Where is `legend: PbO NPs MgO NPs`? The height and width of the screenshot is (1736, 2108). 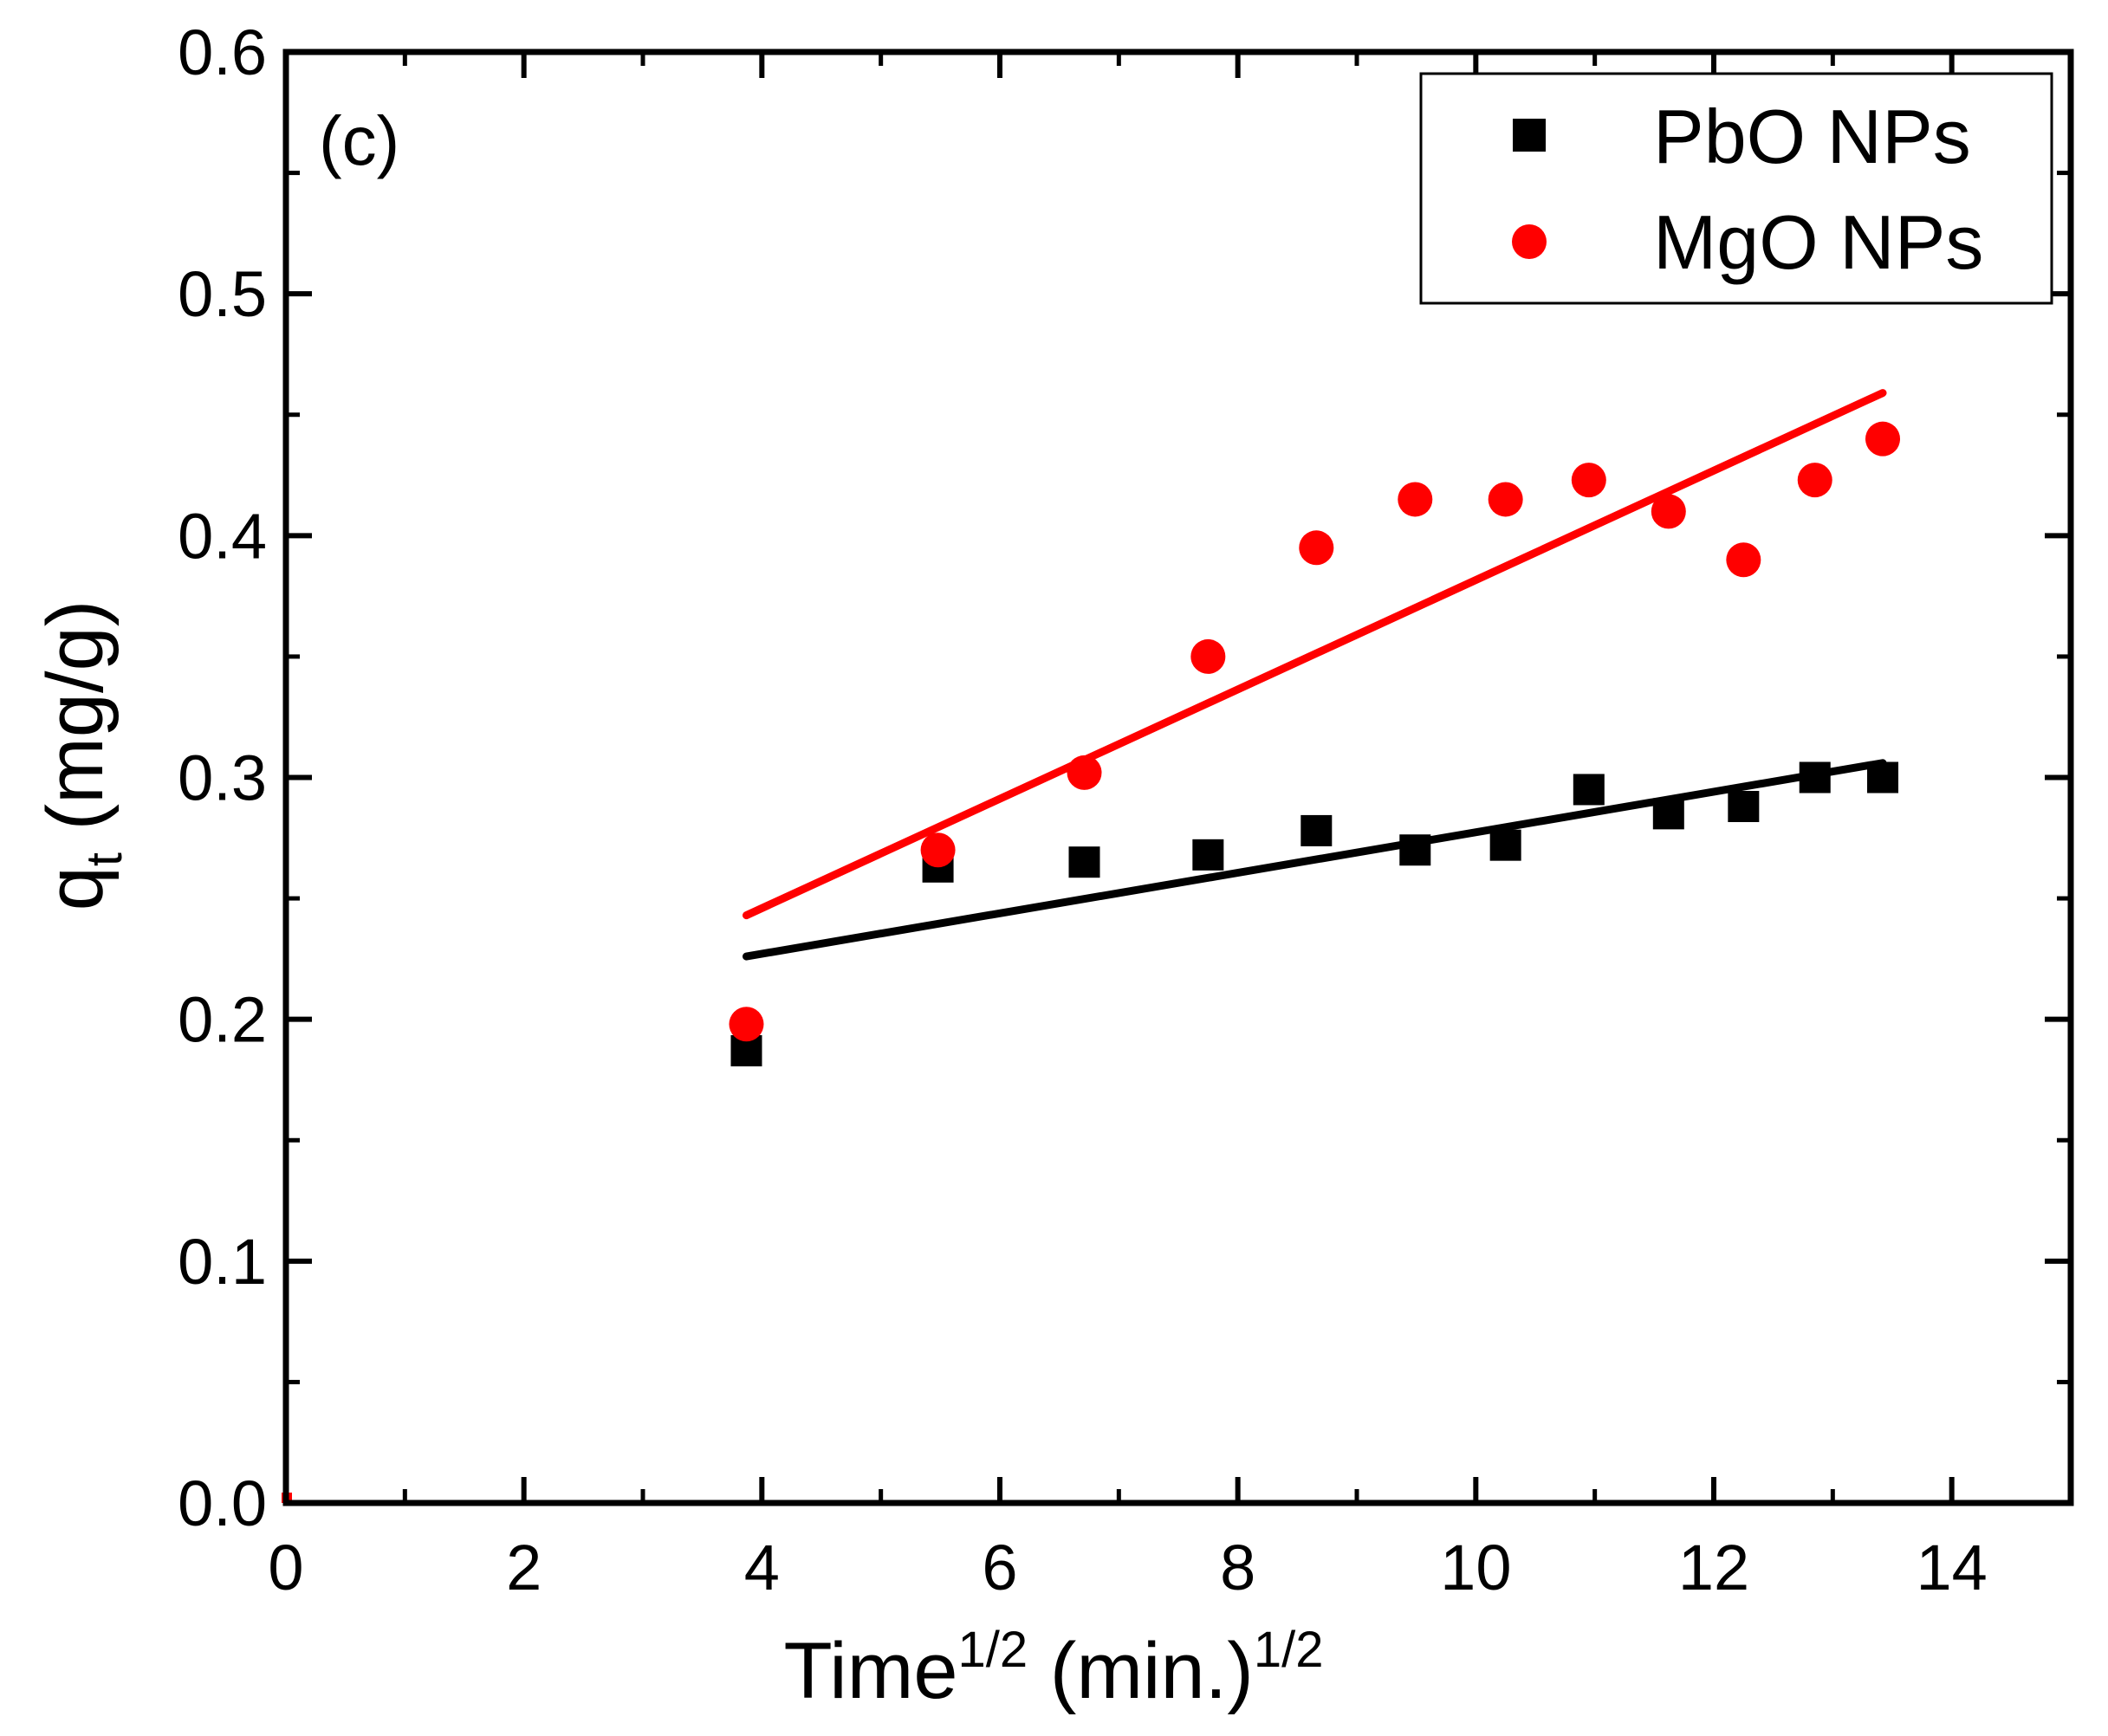 legend: PbO NPs MgO NPs is located at coordinates (1736, 189).